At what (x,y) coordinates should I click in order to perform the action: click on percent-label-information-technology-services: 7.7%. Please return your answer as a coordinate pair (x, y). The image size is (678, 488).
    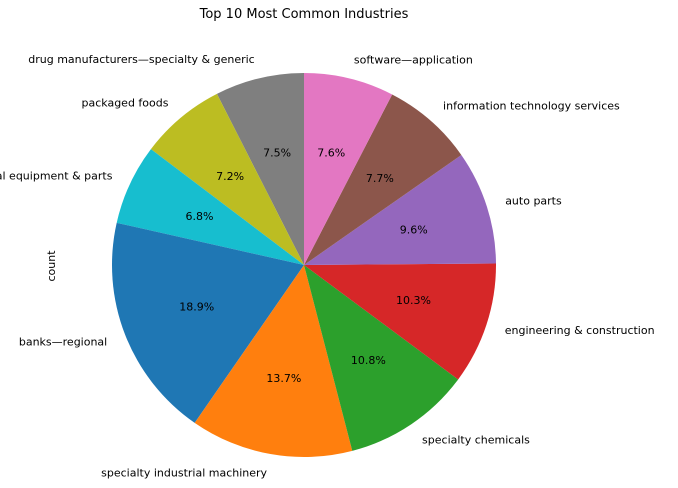
    Looking at the image, I should click on (380, 178).